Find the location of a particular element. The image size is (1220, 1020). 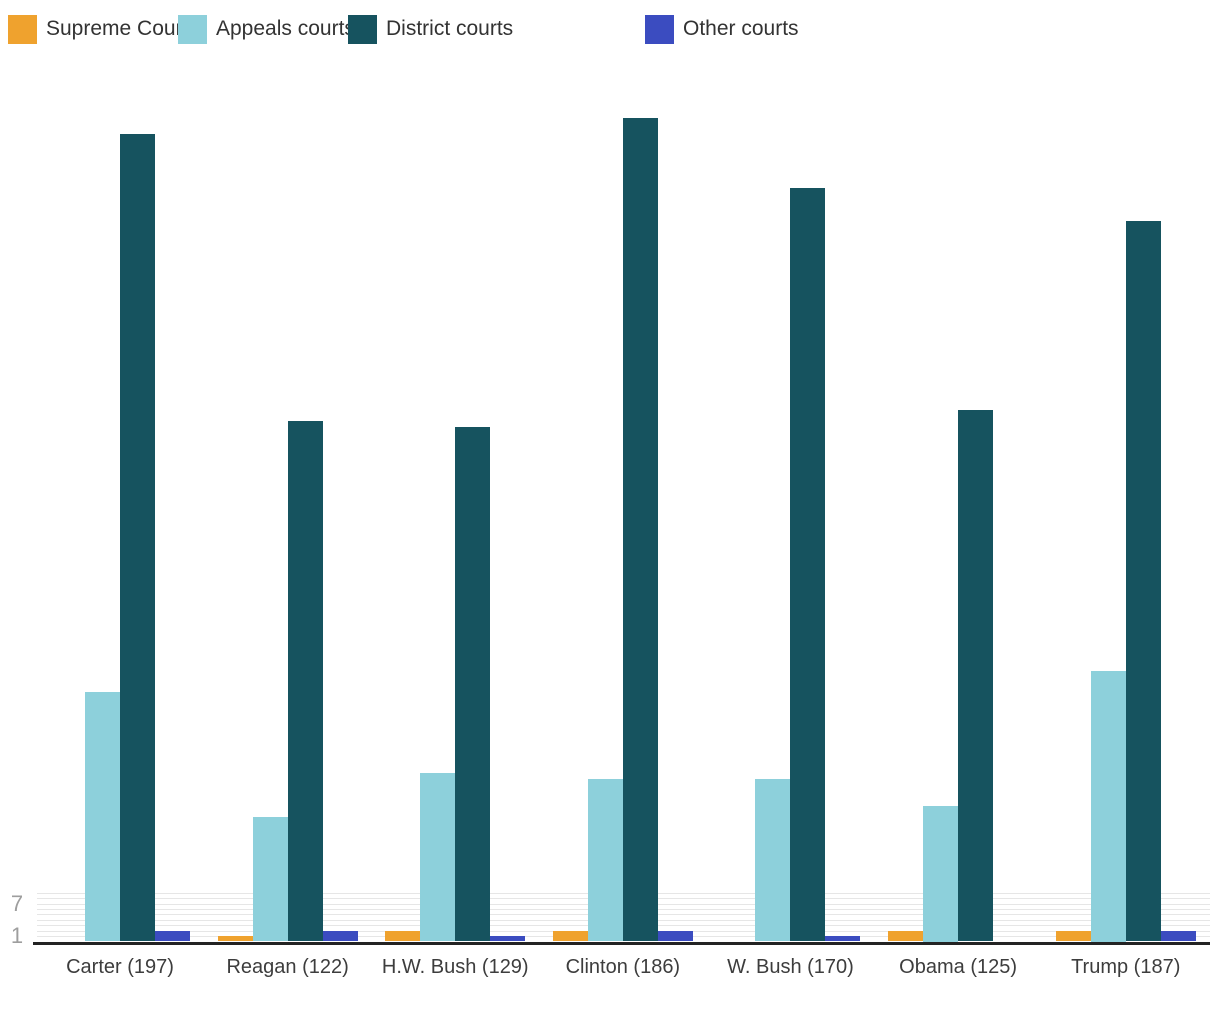

legend-swatch-supreme-court is located at coordinates (22, 29).